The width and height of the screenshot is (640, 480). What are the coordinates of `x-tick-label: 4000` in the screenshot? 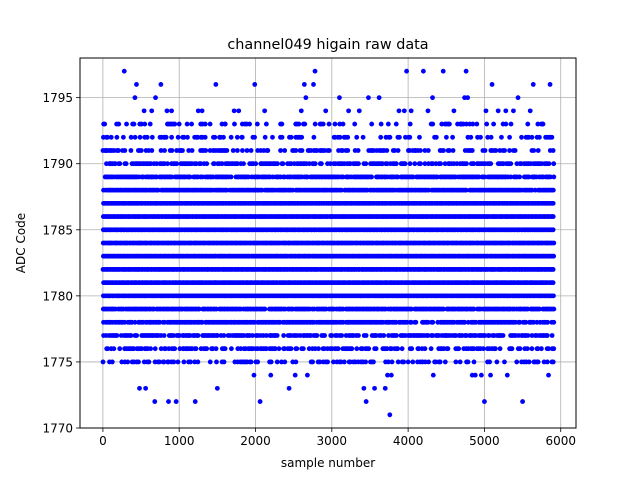 It's located at (408, 441).